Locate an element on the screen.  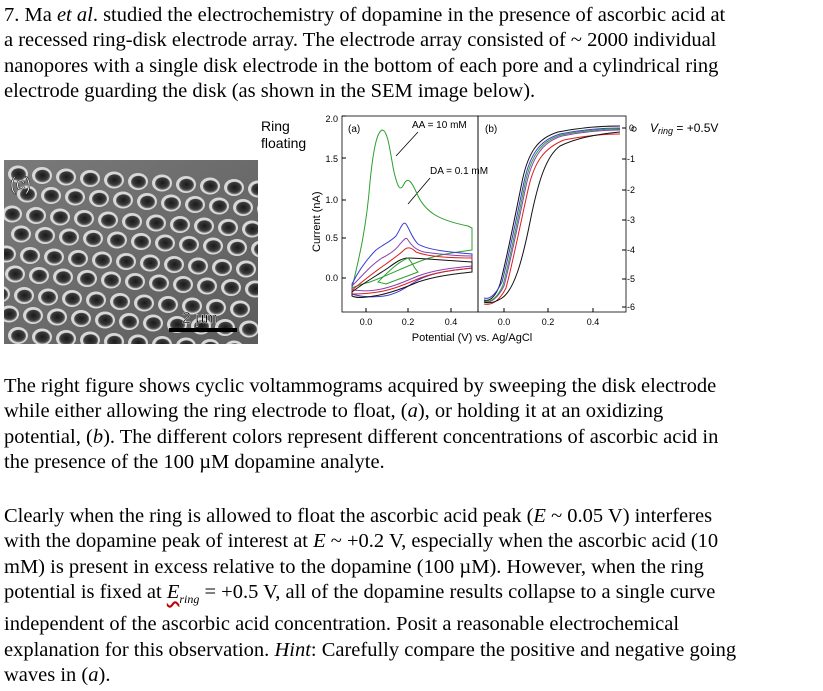
y-tick-label: 1.0 is located at coordinates (331, 200).